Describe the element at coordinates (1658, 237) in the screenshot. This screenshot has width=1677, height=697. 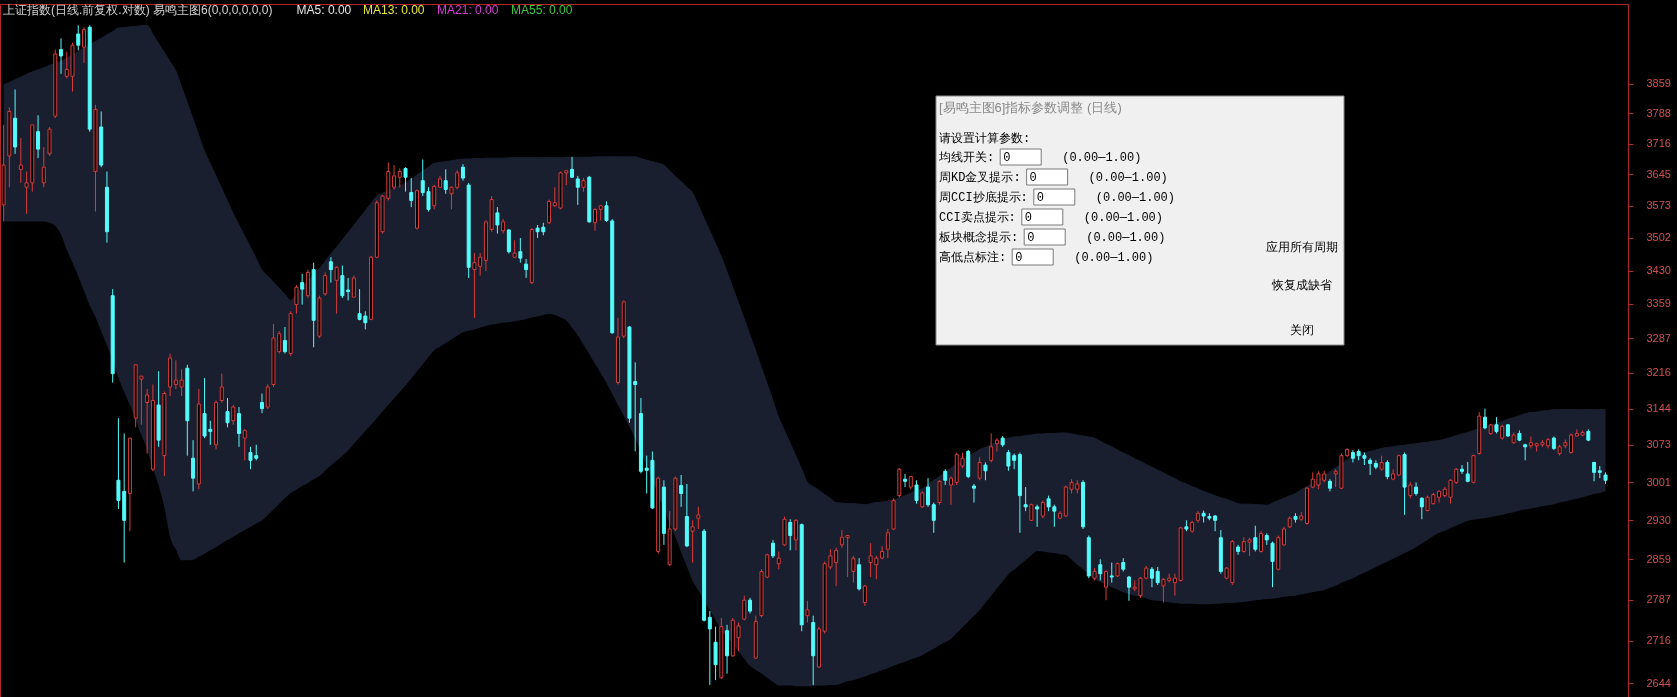
I see `y-tick-label: 3502` at that location.